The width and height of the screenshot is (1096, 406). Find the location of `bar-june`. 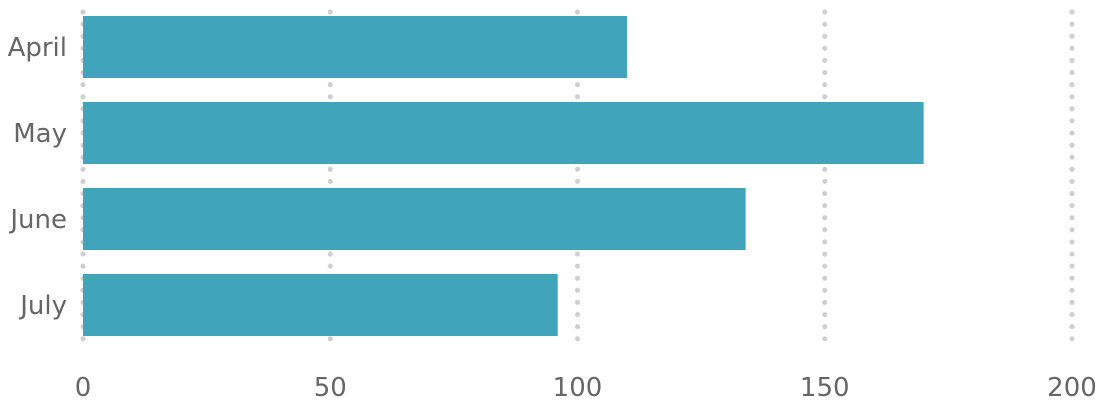

bar-june is located at coordinates (414, 219).